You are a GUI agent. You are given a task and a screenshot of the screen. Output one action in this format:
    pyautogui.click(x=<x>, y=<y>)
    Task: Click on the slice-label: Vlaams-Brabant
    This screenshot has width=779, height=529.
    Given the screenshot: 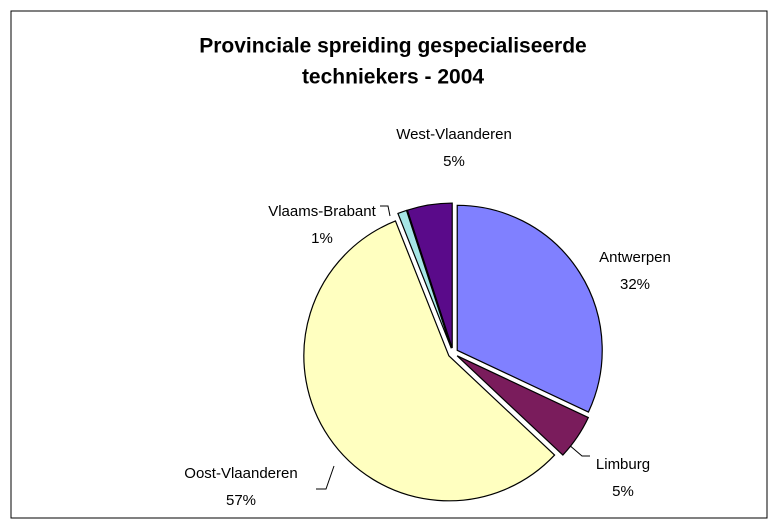 What is the action you would take?
    pyautogui.click(x=322, y=211)
    